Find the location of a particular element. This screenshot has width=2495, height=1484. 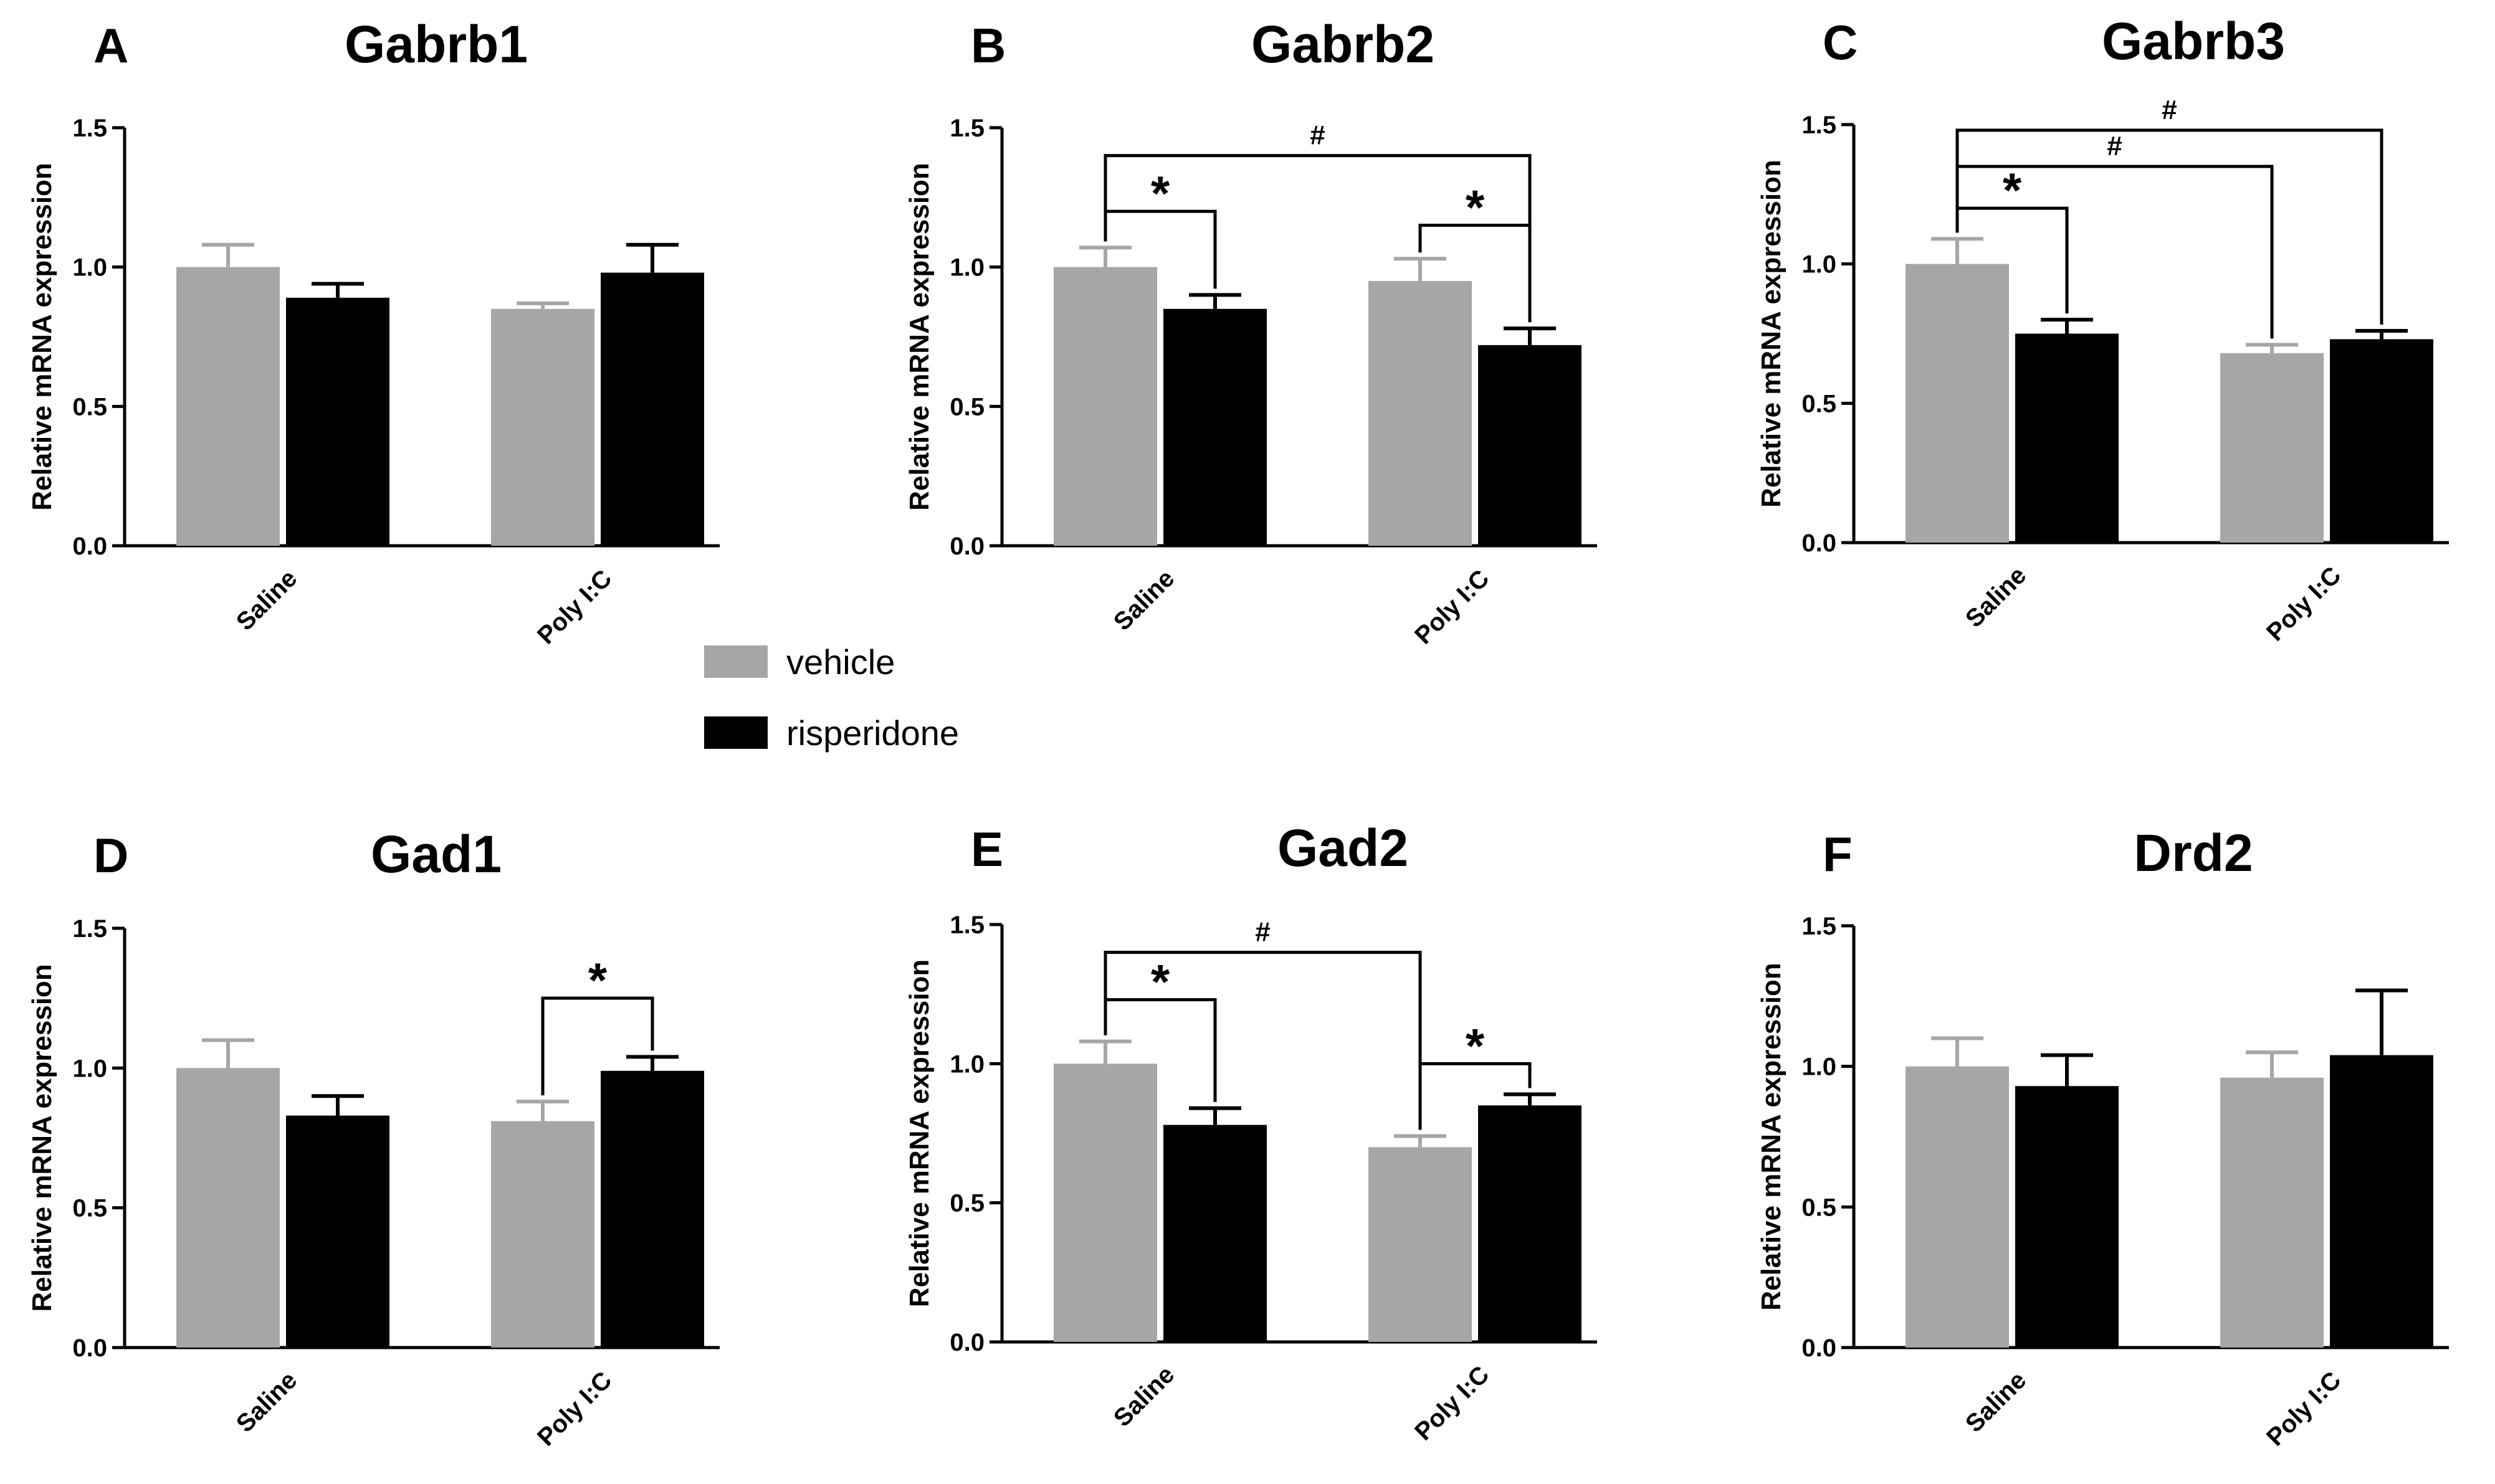

chart-title: Gad1 is located at coordinates (436, 854).